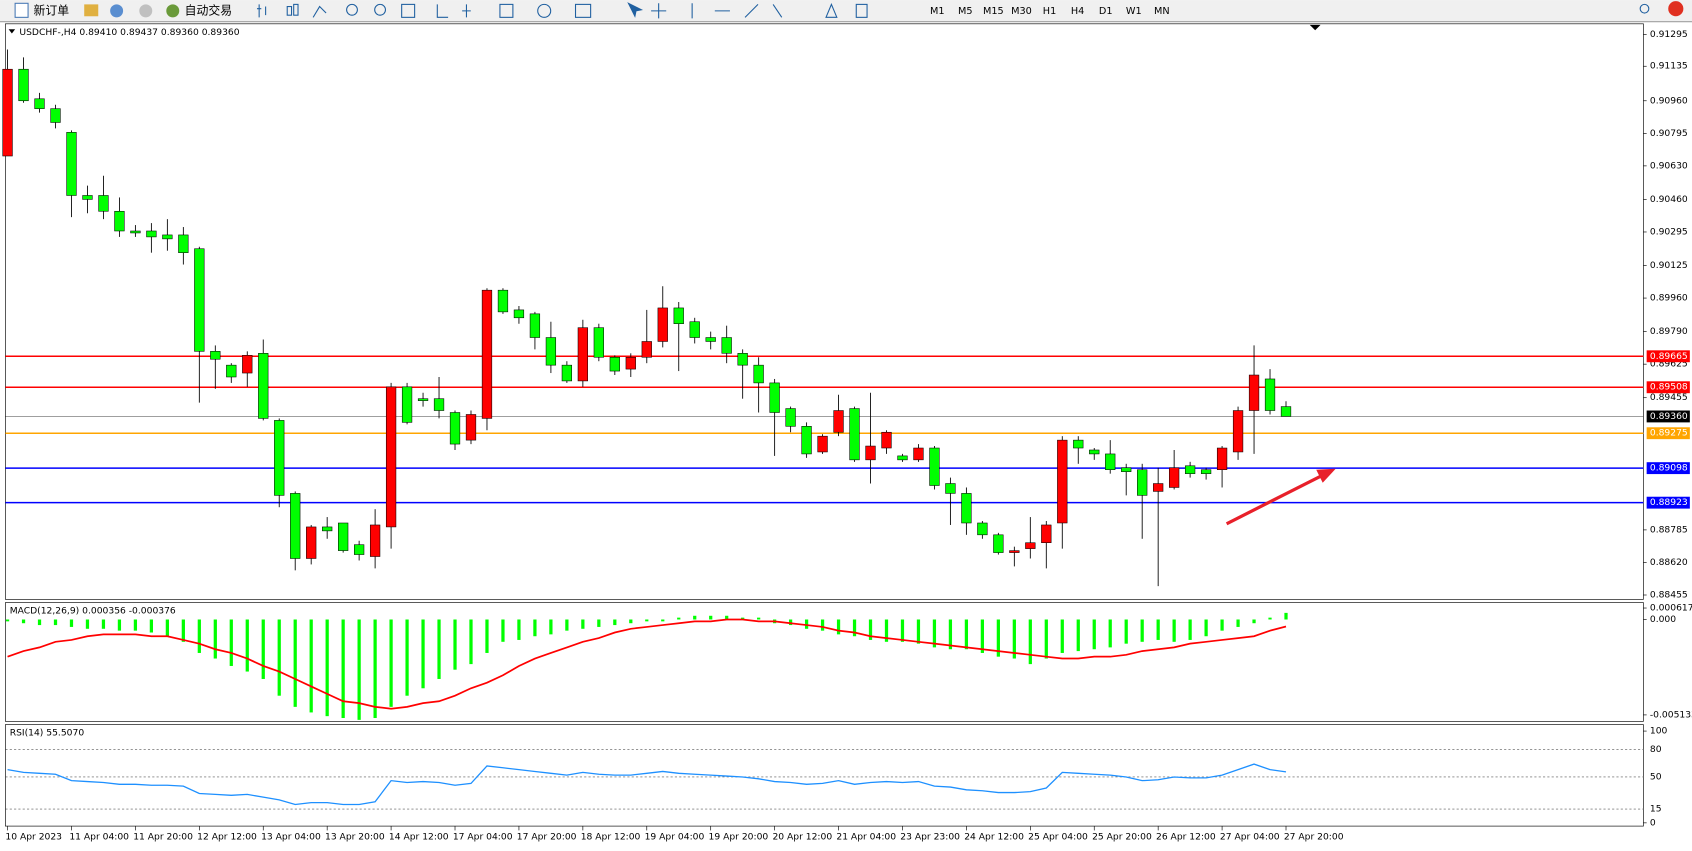  I want to click on search, so click(1644, 8).